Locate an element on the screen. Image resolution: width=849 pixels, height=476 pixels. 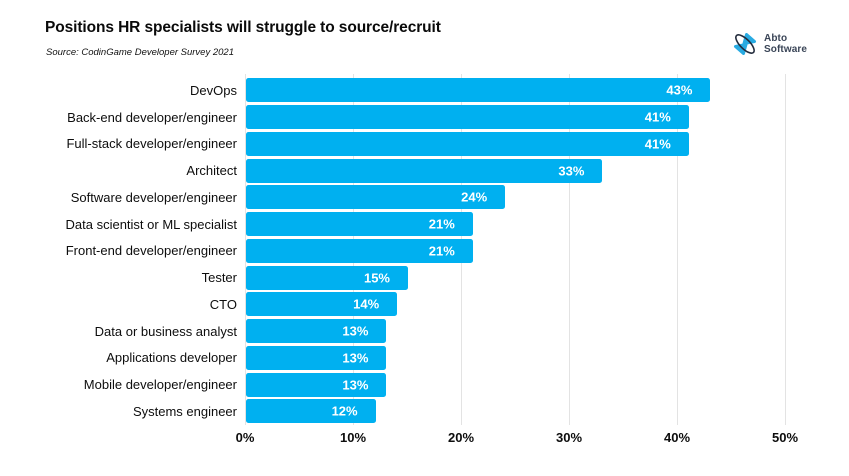
bar-value-label: 33% is located at coordinates (571, 171).